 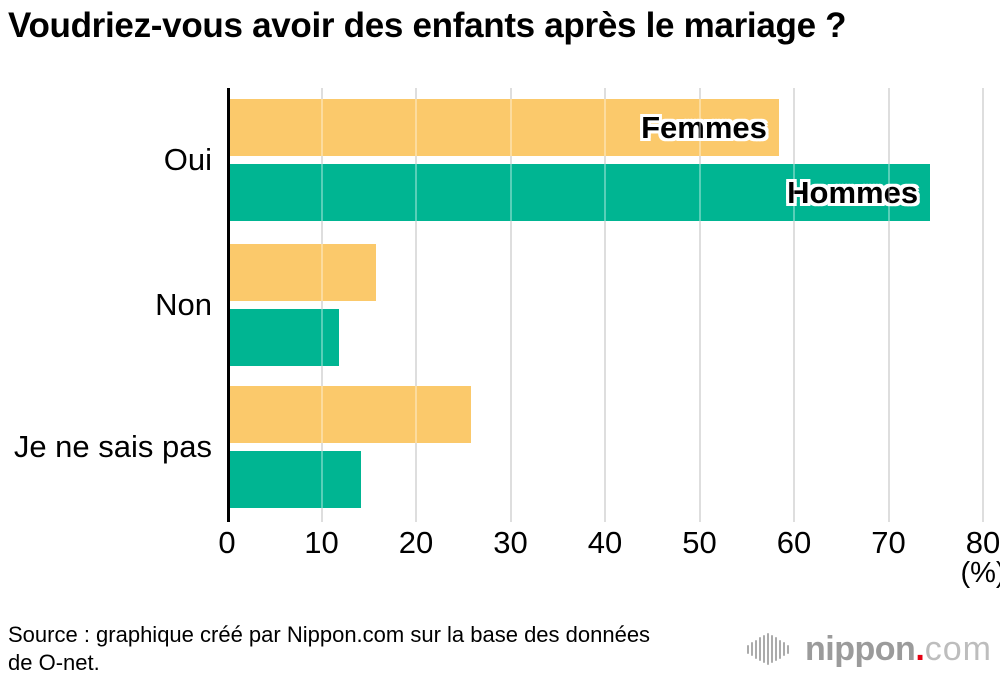 What do you see at coordinates (605, 542) in the screenshot?
I see `x-tick-label: 40` at bounding box center [605, 542].